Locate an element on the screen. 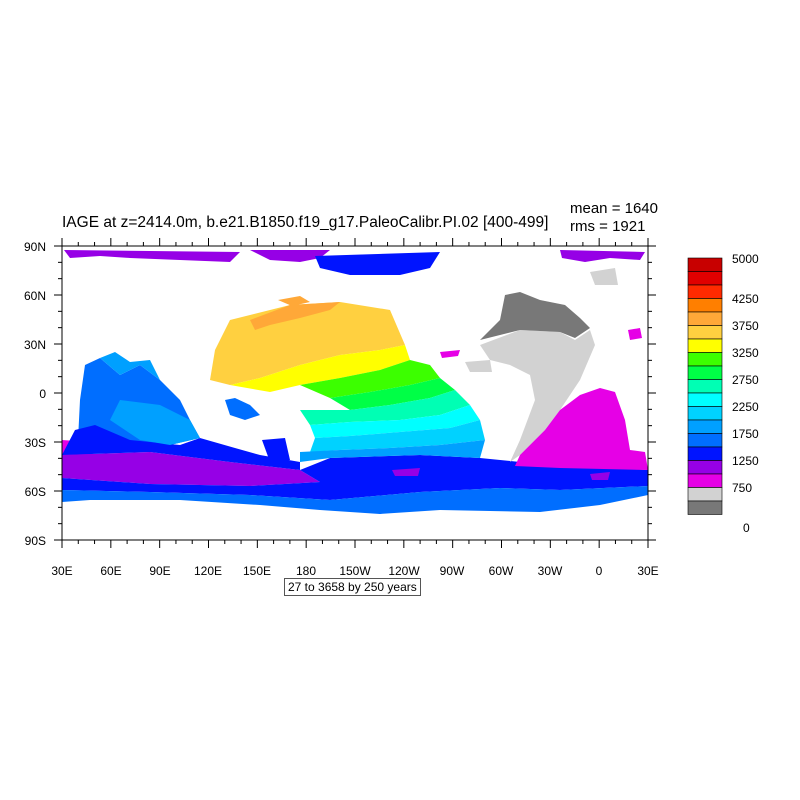 This screenshot has width=800, height=800. region-lightgray-atl is located at coordinates (537, 396).